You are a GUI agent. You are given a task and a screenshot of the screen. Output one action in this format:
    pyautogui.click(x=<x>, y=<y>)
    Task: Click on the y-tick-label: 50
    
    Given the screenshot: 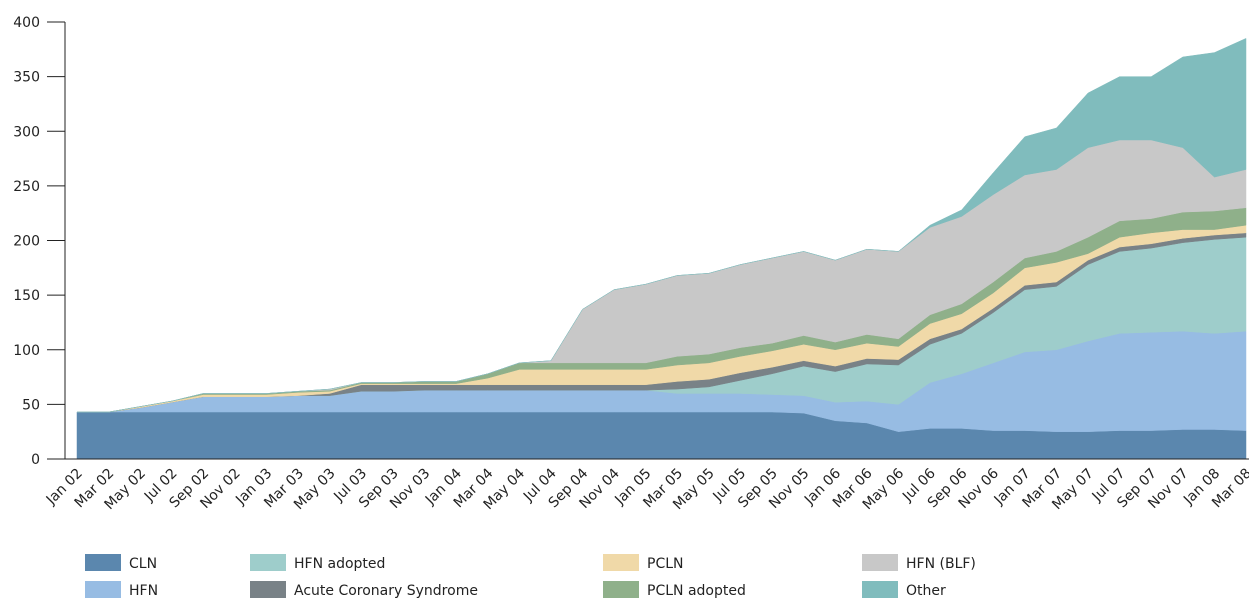 What is the action you would take?
    pyautogui.click(x=31, y=405)
    